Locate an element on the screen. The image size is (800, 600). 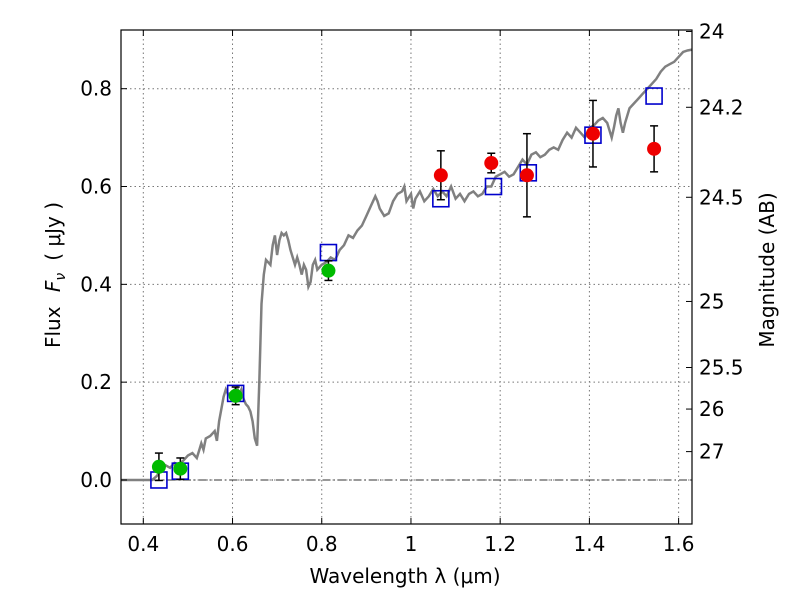
magnitude-tick-label: 25.5 is located at coordinates (721, 367).